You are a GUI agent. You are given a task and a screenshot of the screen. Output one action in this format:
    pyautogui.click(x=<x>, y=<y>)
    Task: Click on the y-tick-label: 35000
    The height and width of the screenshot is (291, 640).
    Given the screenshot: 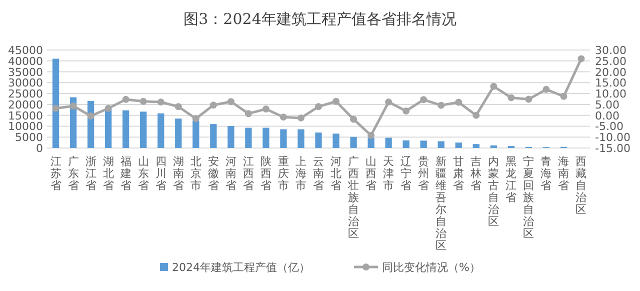 What is the action you would take?
    pyautogui.click(x=25, y=72)
    